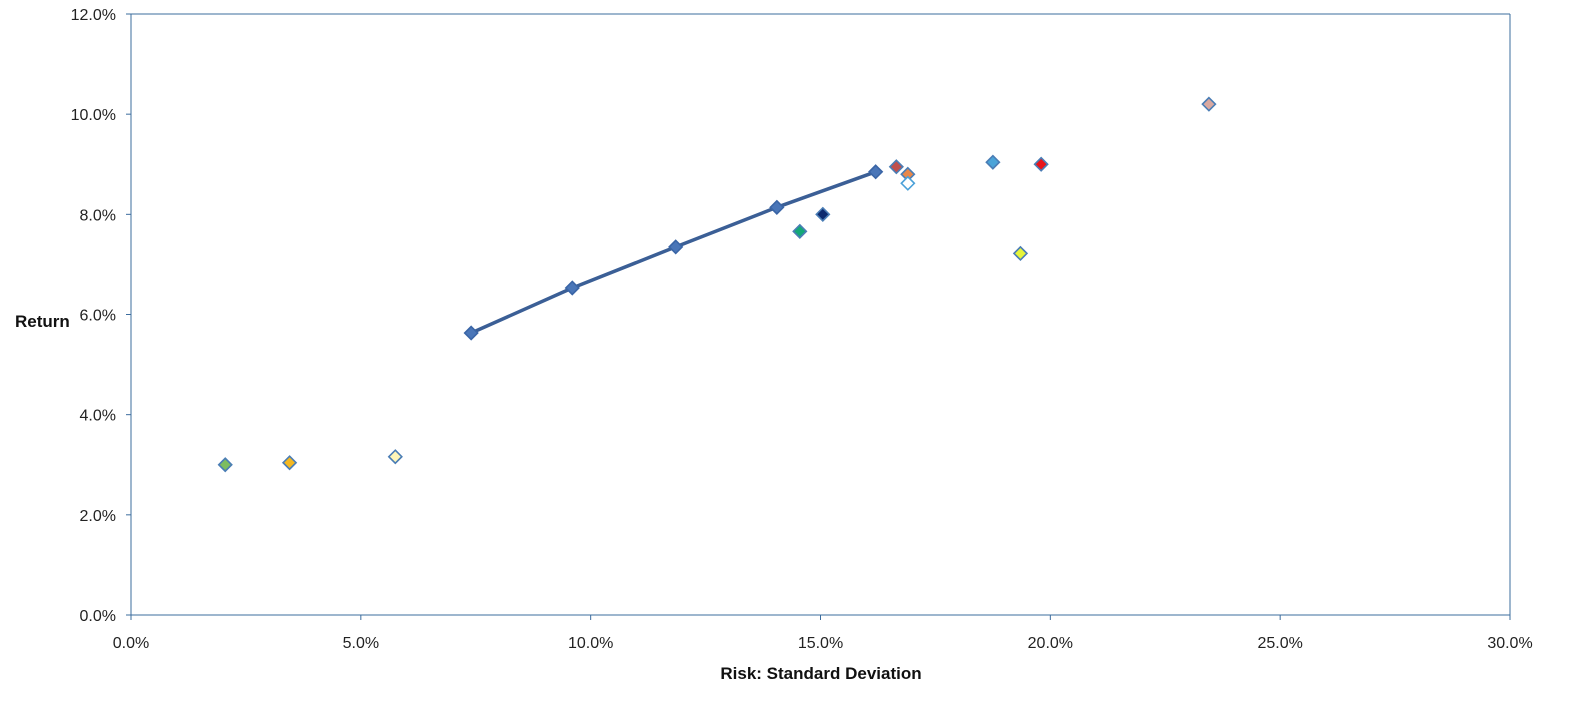 The height and width of the screenshot is (712, 1575). What do you see at coordinates (98, 316) in the screenshot?
I see `y-tick-label: 6.0%` at bounding box center [98, 316].